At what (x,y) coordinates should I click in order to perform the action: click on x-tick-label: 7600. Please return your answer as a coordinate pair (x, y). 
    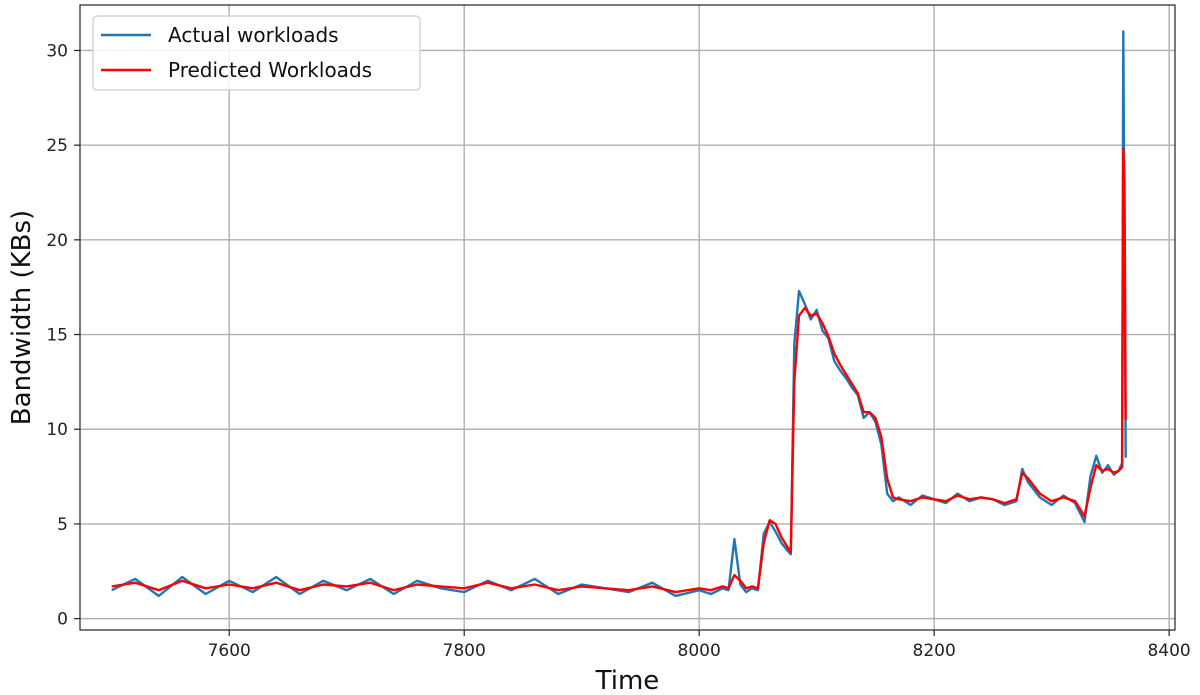
    Looking at the image, I should click on (229, 651).